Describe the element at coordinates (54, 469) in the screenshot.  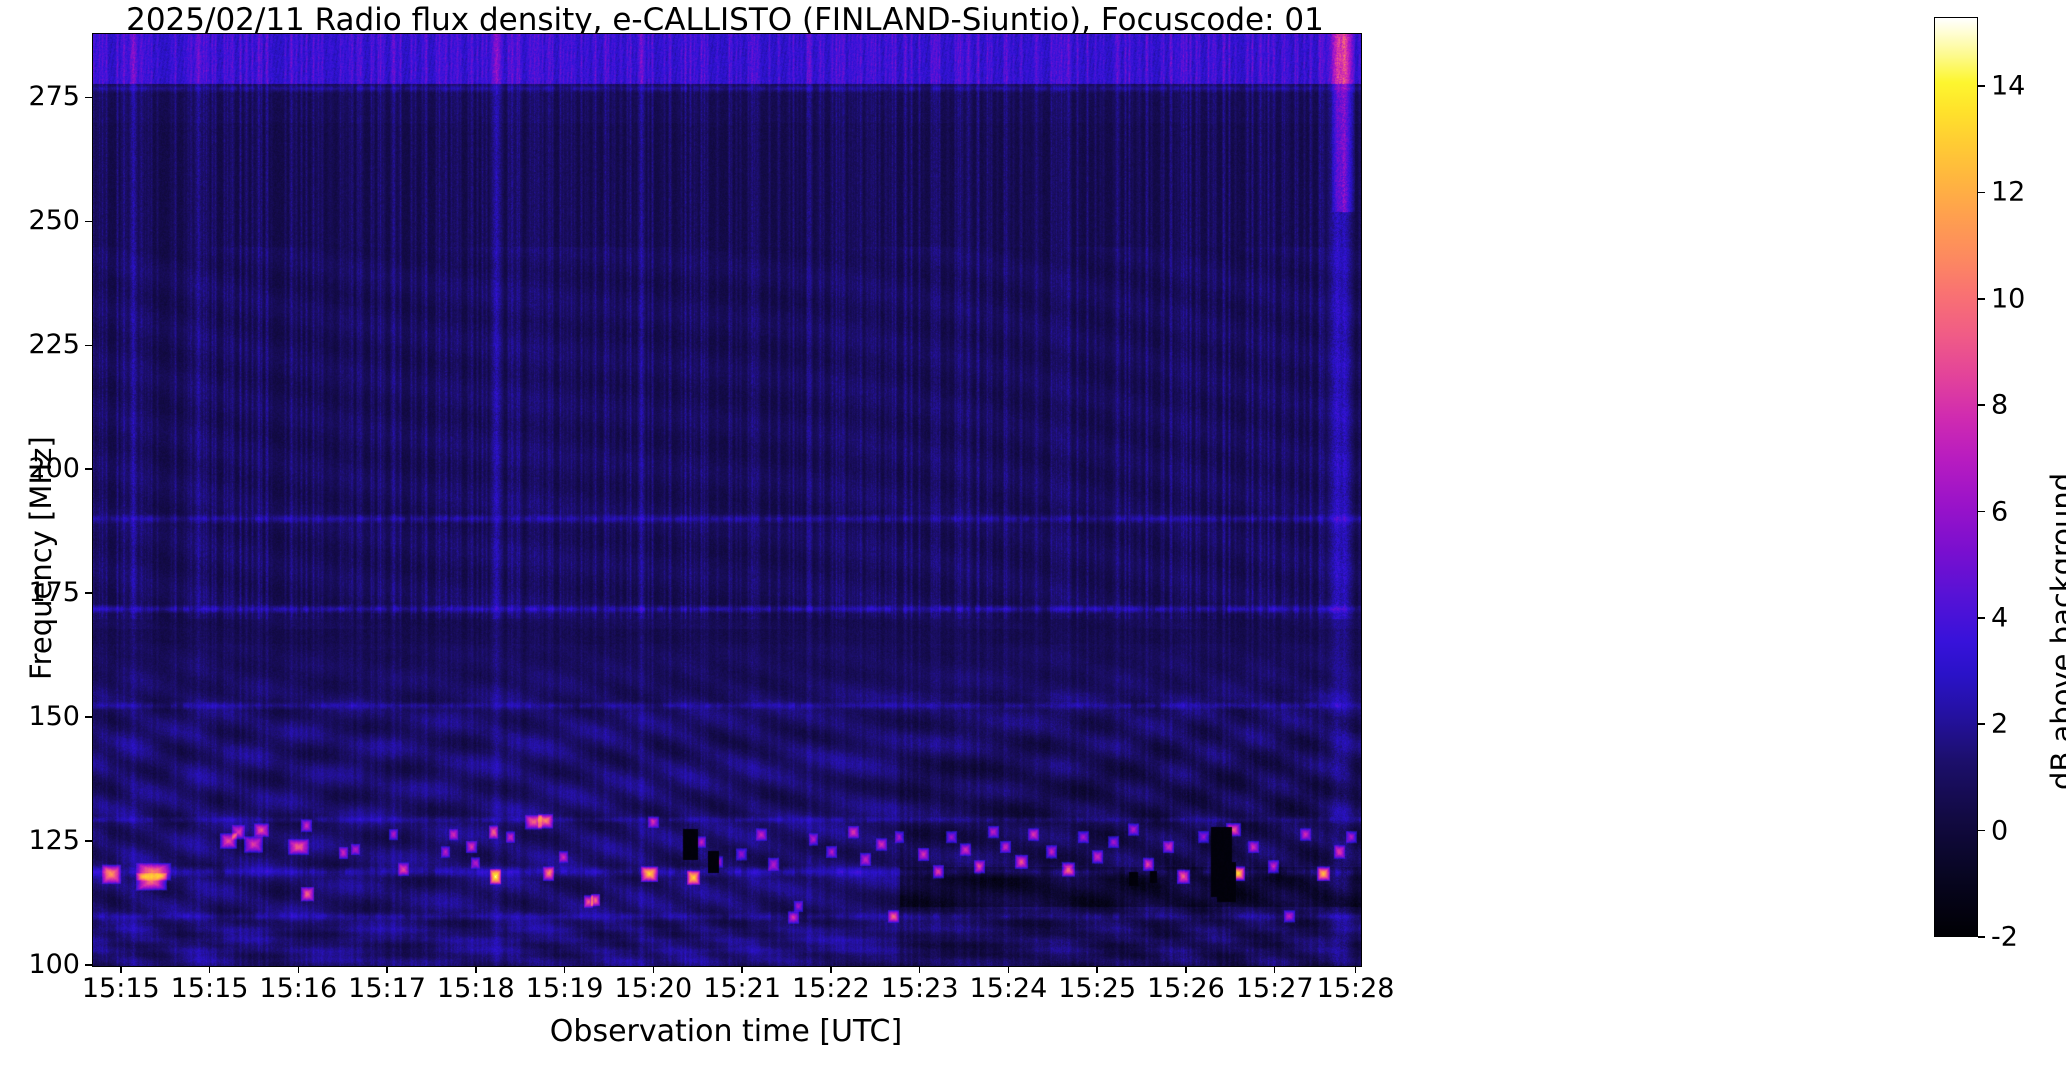
I see `y-tick-label: 200` at that location.